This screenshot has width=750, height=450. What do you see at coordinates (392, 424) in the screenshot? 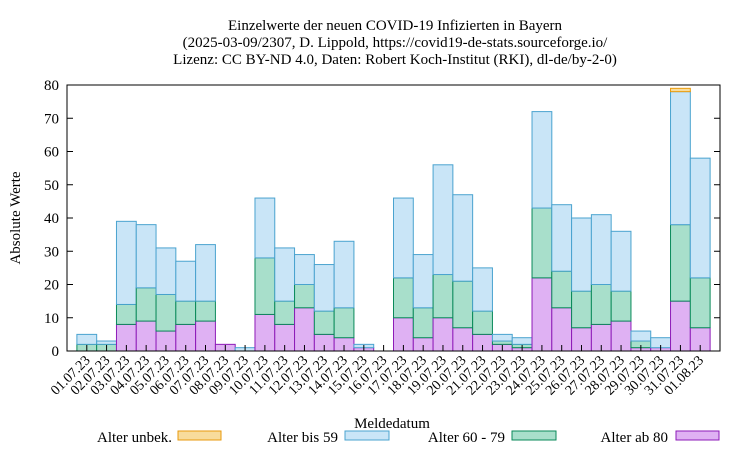
I see `x-axis-label: Meldedatum` at bounding box center [392, 424].